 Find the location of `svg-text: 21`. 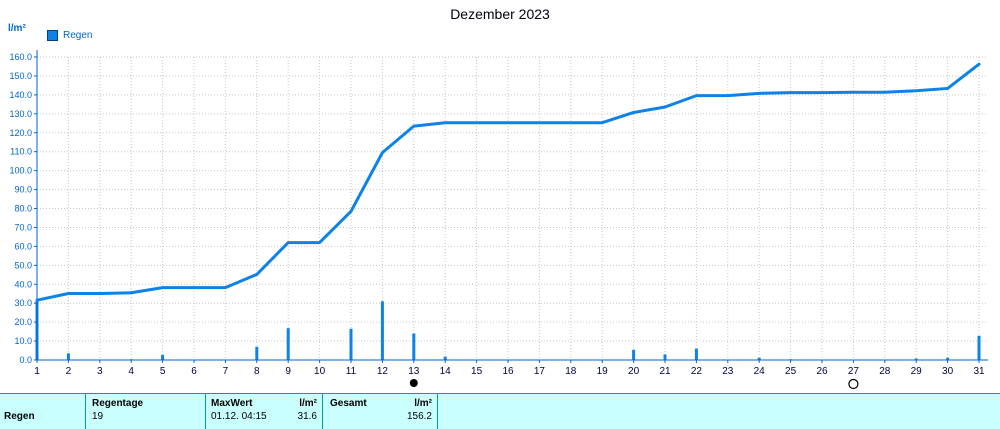

svg-text: 21 is located at coordinates (665, 371).